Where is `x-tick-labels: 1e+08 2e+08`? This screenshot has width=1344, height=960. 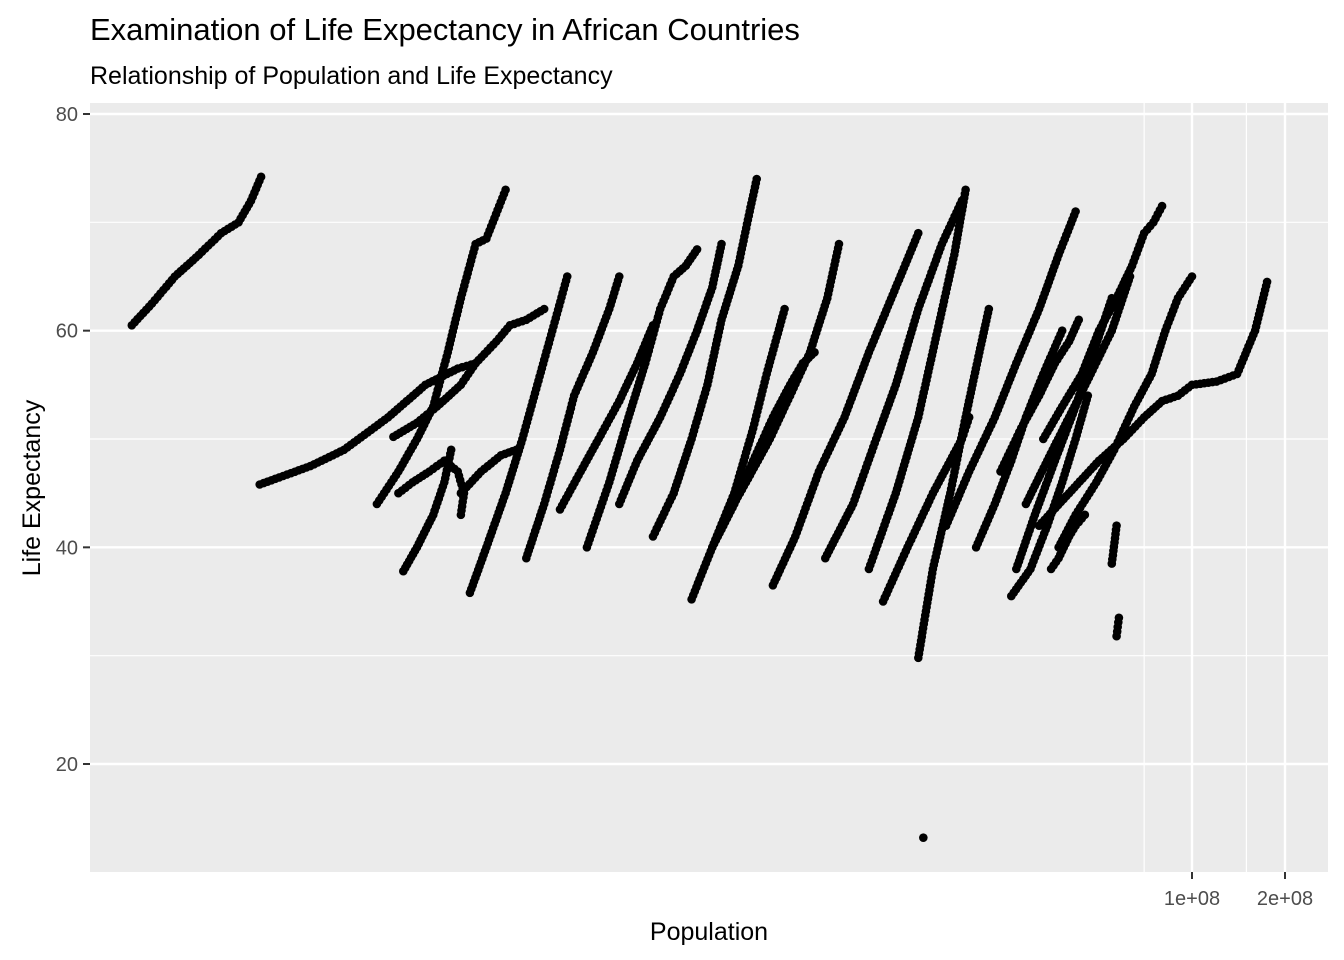
x-tick-labels: 1e+08 2e+08 is located at coordinates (1238, 899).